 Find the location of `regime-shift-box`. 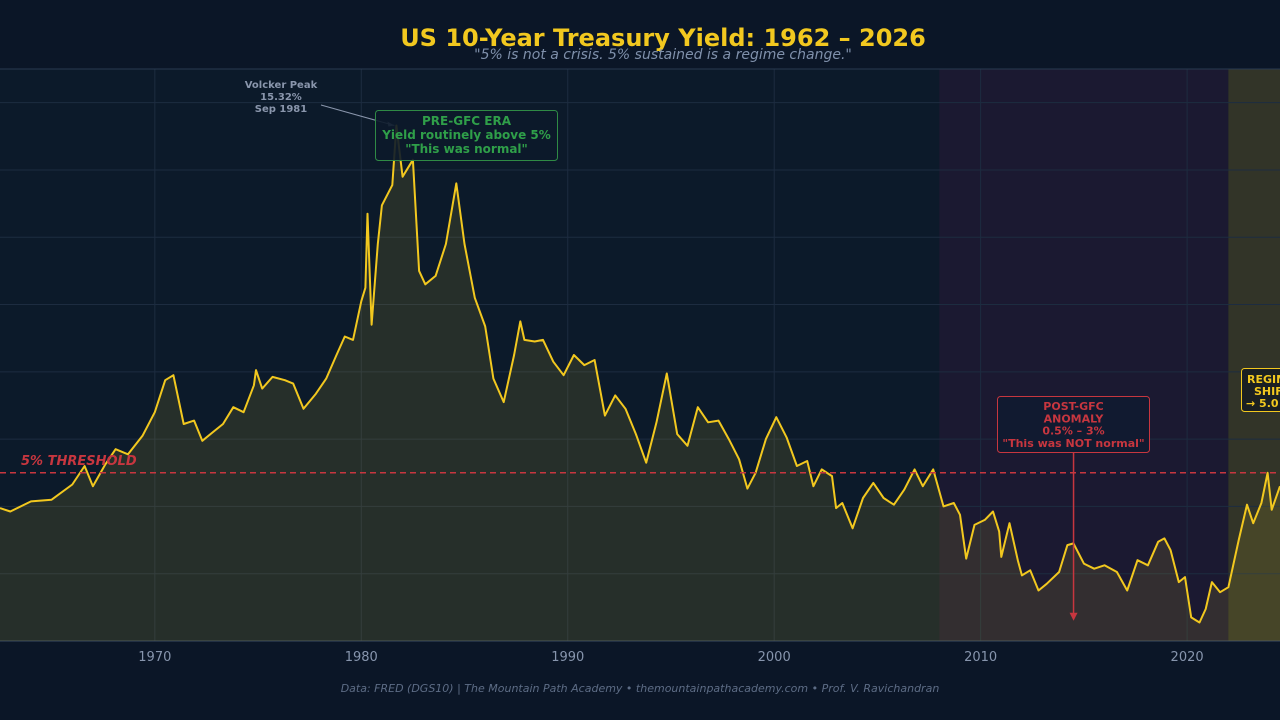

regime-shift-box is located at coordinates (1260, 390).